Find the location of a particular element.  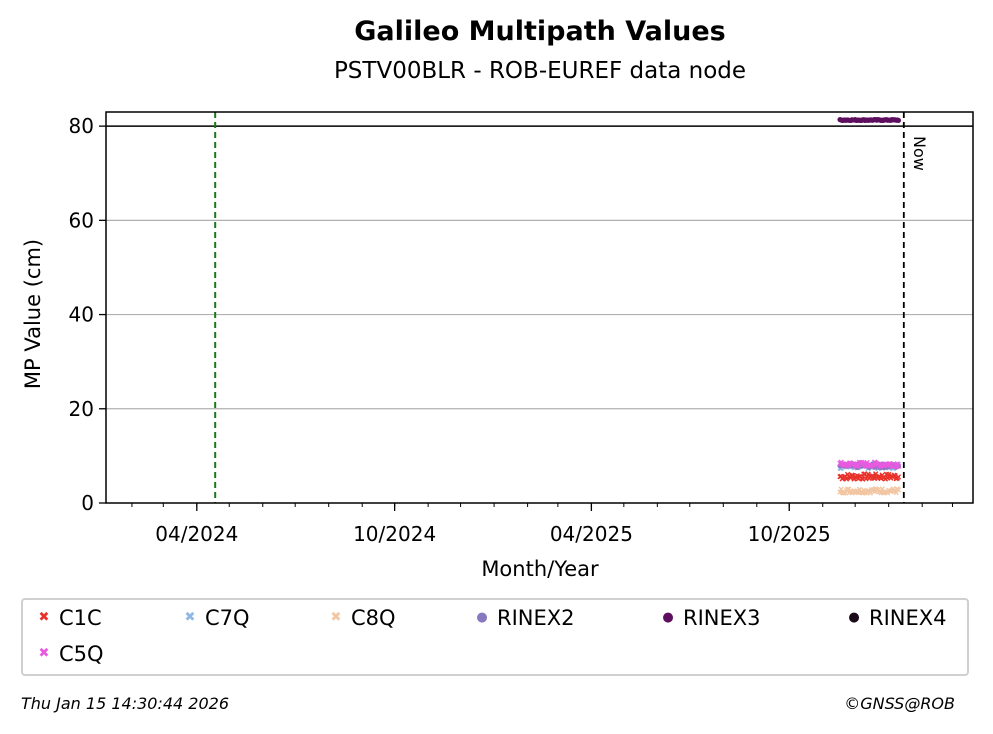

copyright-label: ©GNSS@ROB is located at coordinates (899, 703).